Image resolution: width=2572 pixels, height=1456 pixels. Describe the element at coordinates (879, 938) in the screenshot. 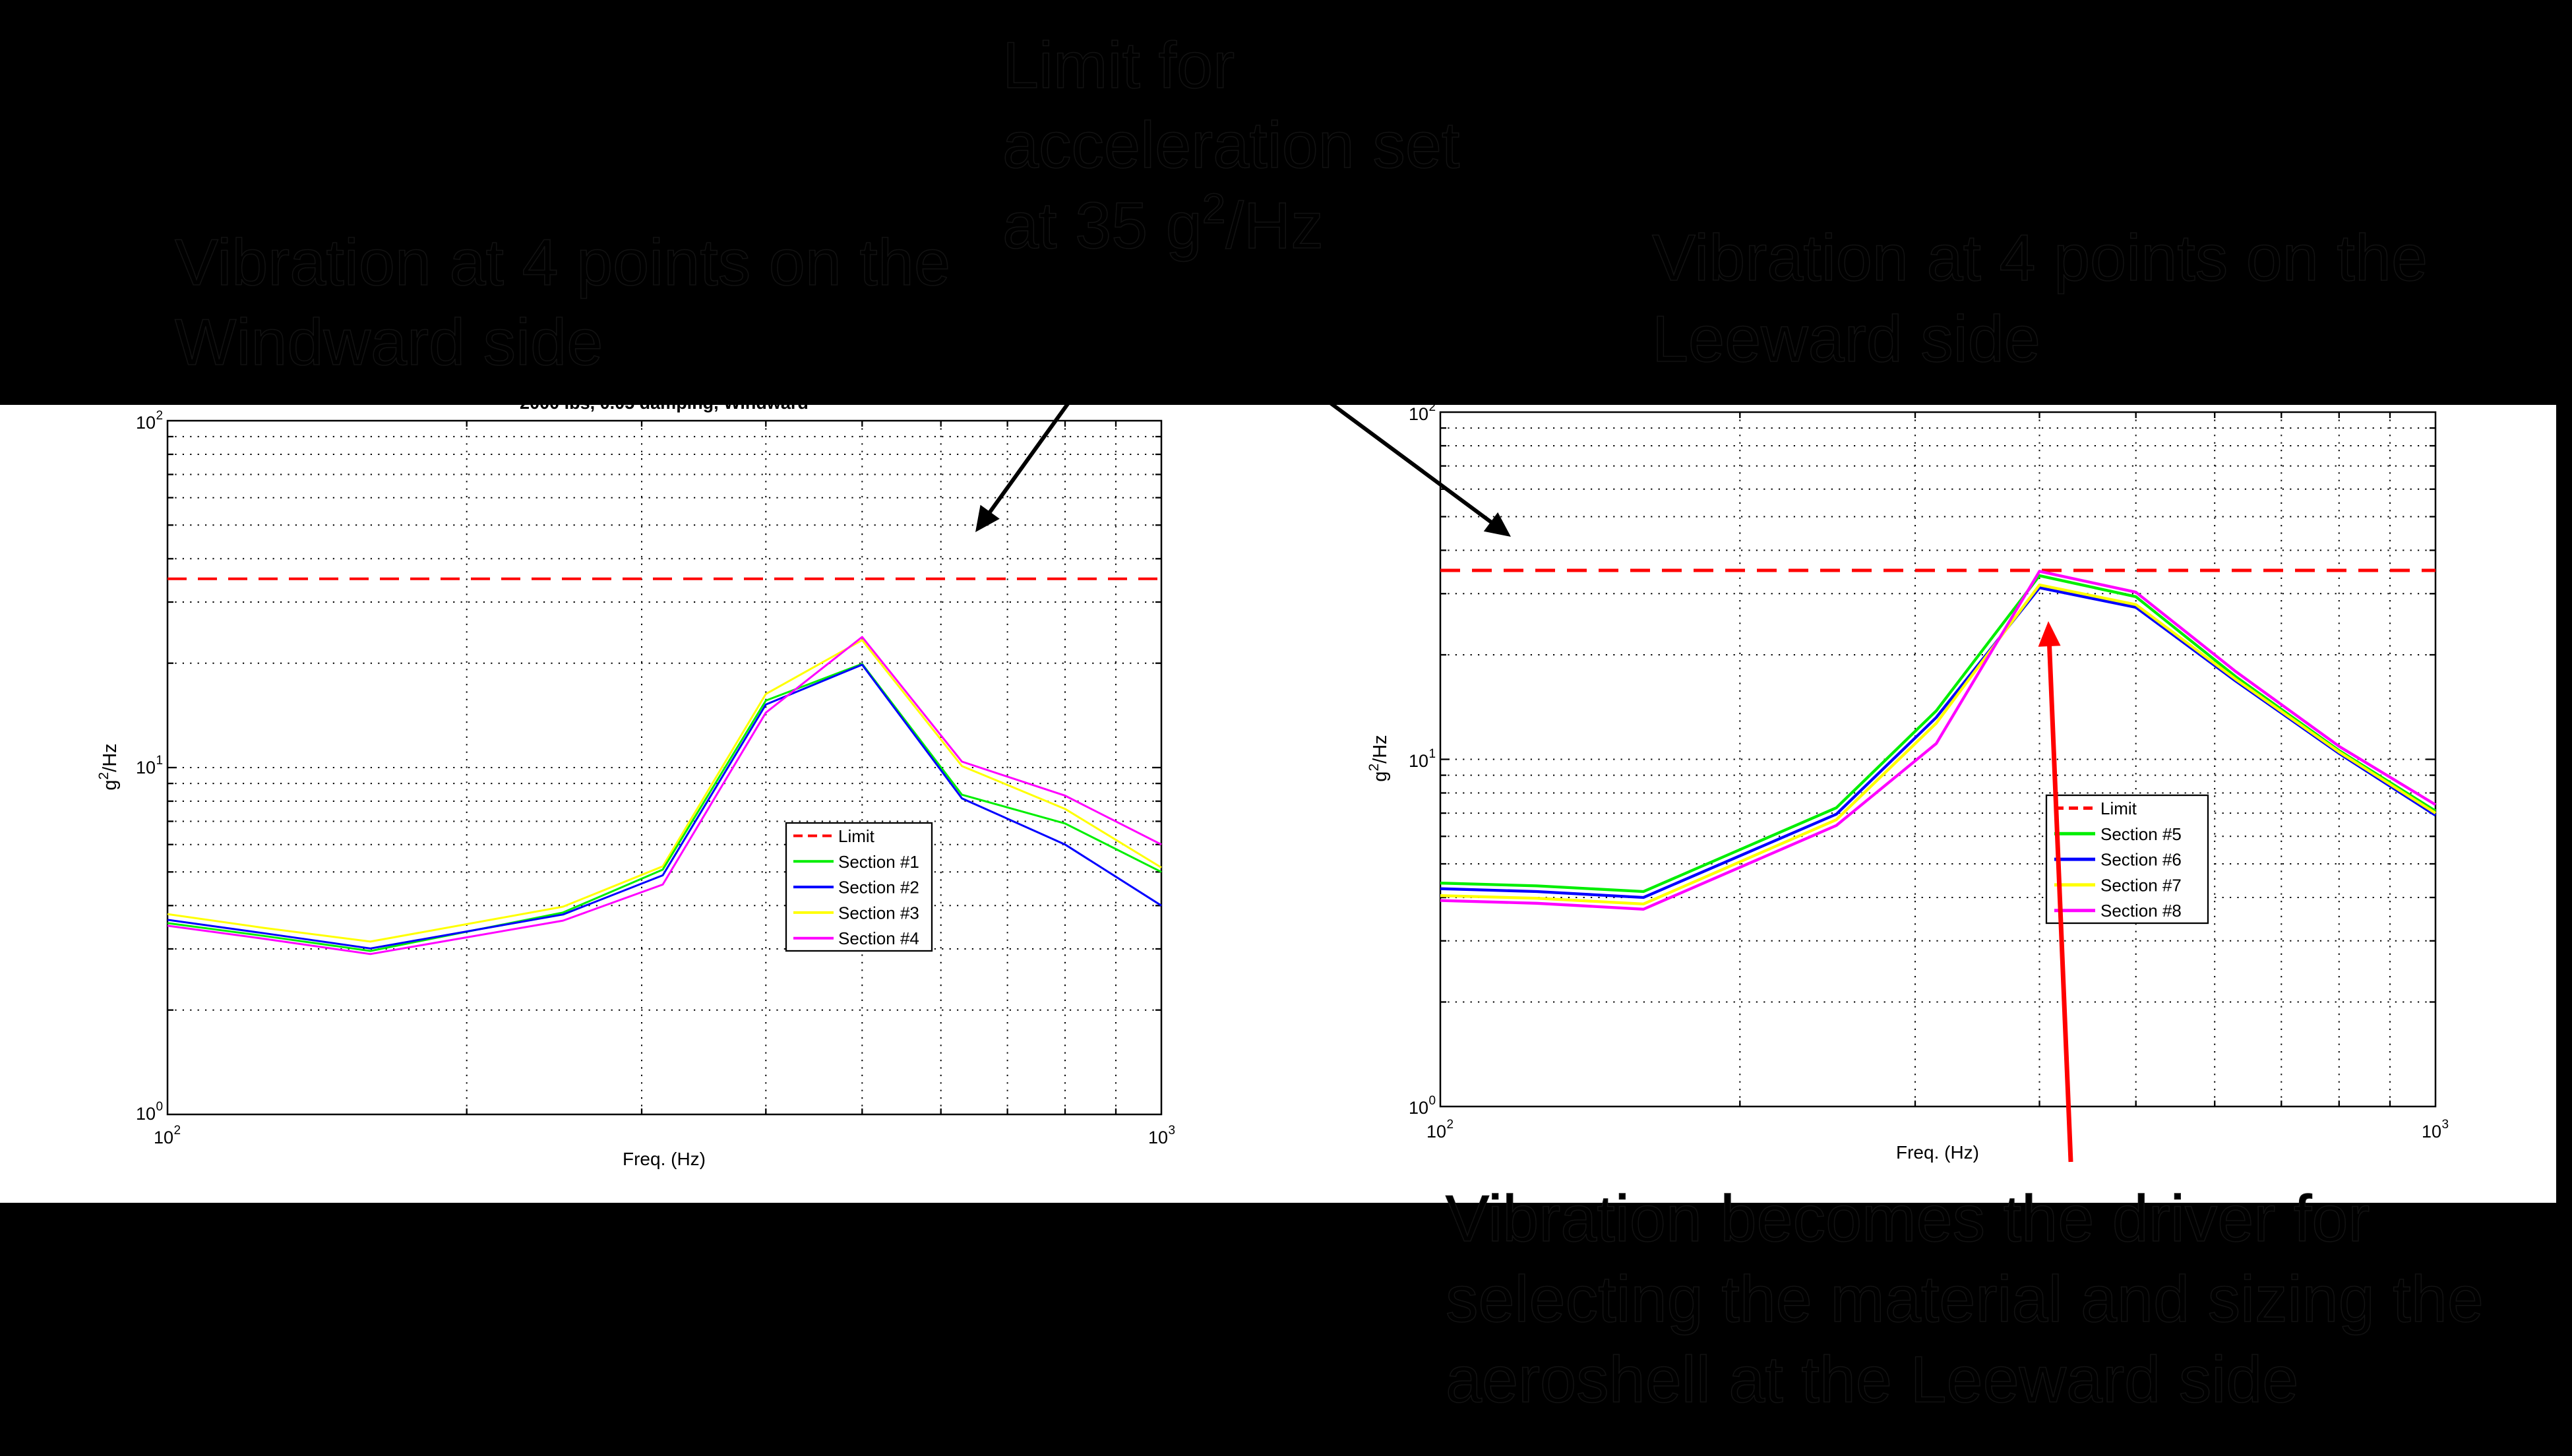

I see `svg-text: Section #4` at that location.